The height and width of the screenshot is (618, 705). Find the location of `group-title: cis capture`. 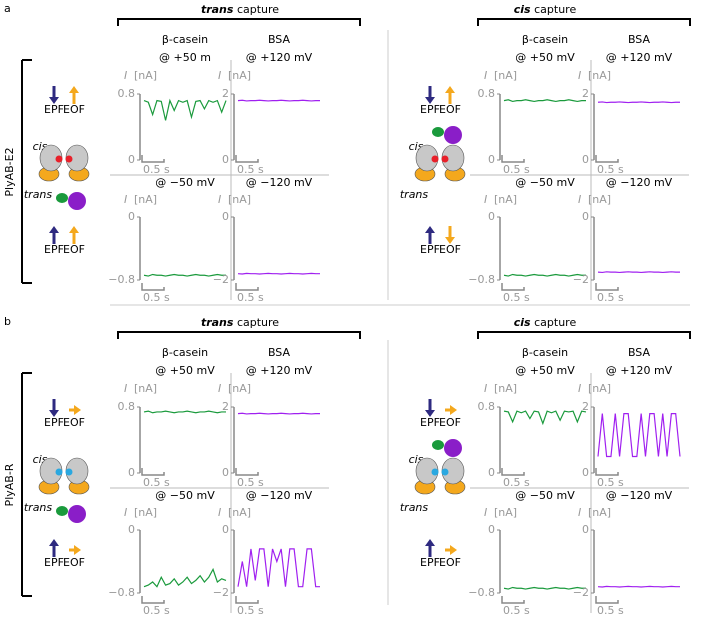

group-title: cis capture is located at coordinates (545, 9).